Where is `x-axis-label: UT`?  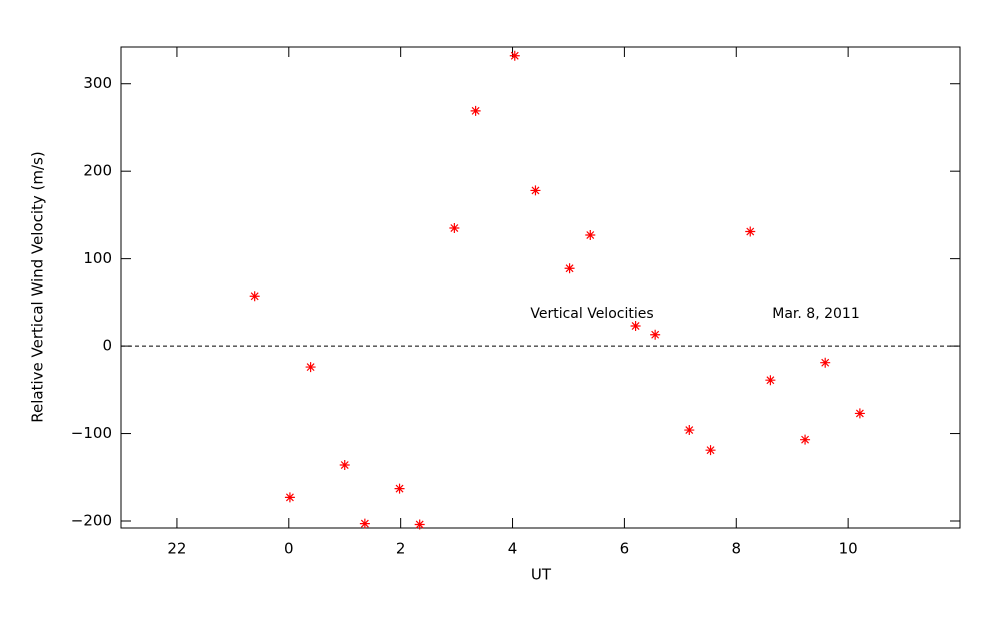 x-axis-label: UT is located at coordinates (541, 575).